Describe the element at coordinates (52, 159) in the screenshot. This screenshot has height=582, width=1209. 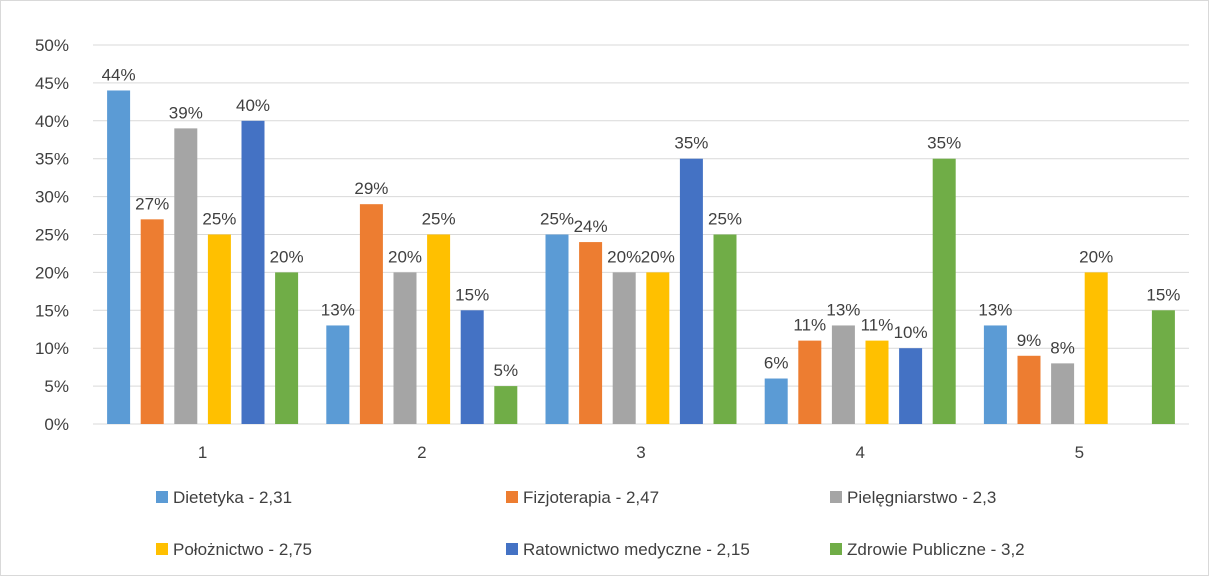
I see `y-tick-label: 35%` at that location.